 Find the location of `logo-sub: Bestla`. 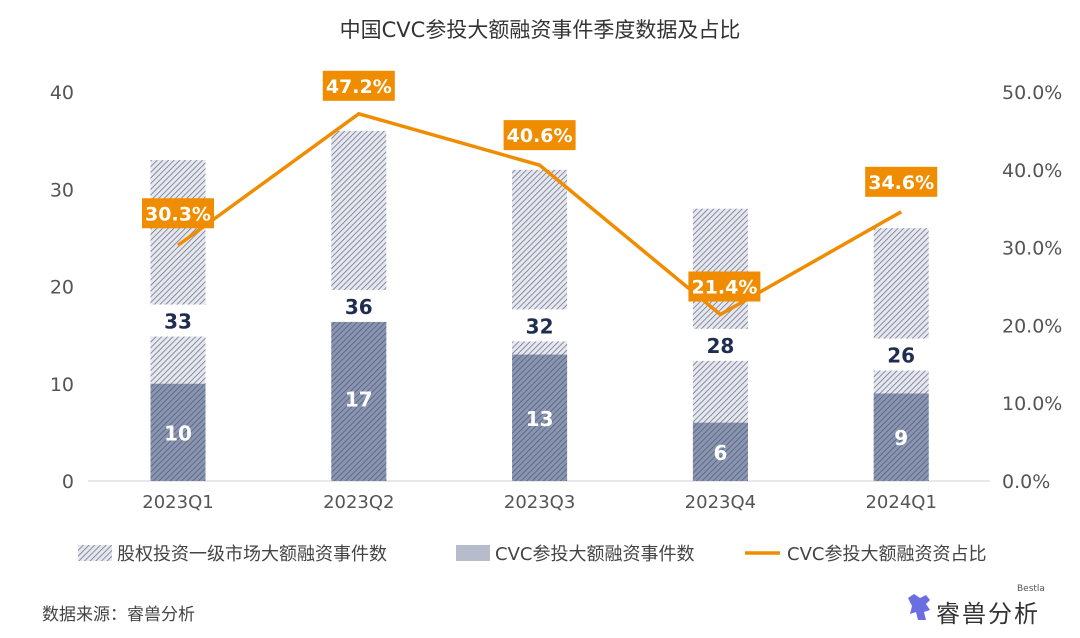

logo-sub: Bestla is located at coordinates (1031, 589).